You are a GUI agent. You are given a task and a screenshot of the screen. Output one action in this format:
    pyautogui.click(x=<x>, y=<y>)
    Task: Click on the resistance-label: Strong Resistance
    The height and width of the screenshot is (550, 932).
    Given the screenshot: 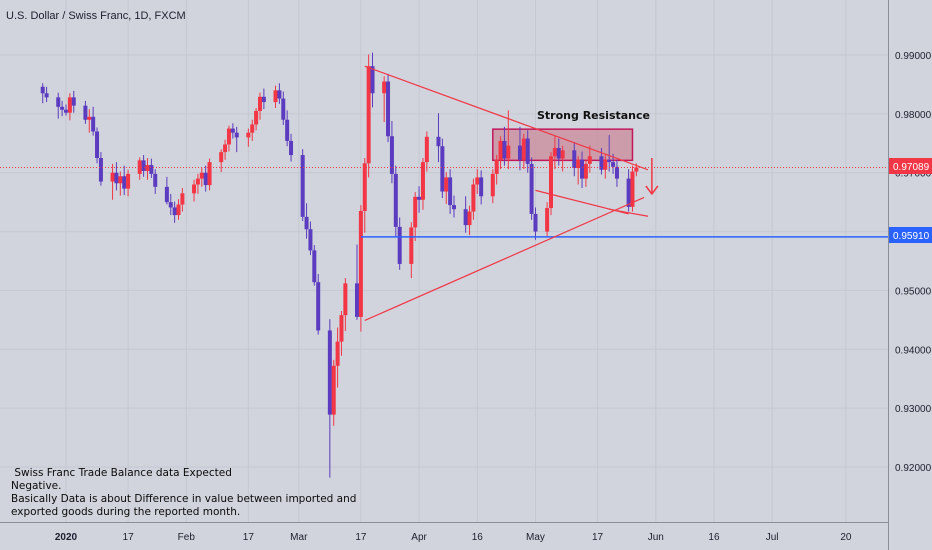 What is the action you would take?
    pyautogui.click(x=593, y=115)
    